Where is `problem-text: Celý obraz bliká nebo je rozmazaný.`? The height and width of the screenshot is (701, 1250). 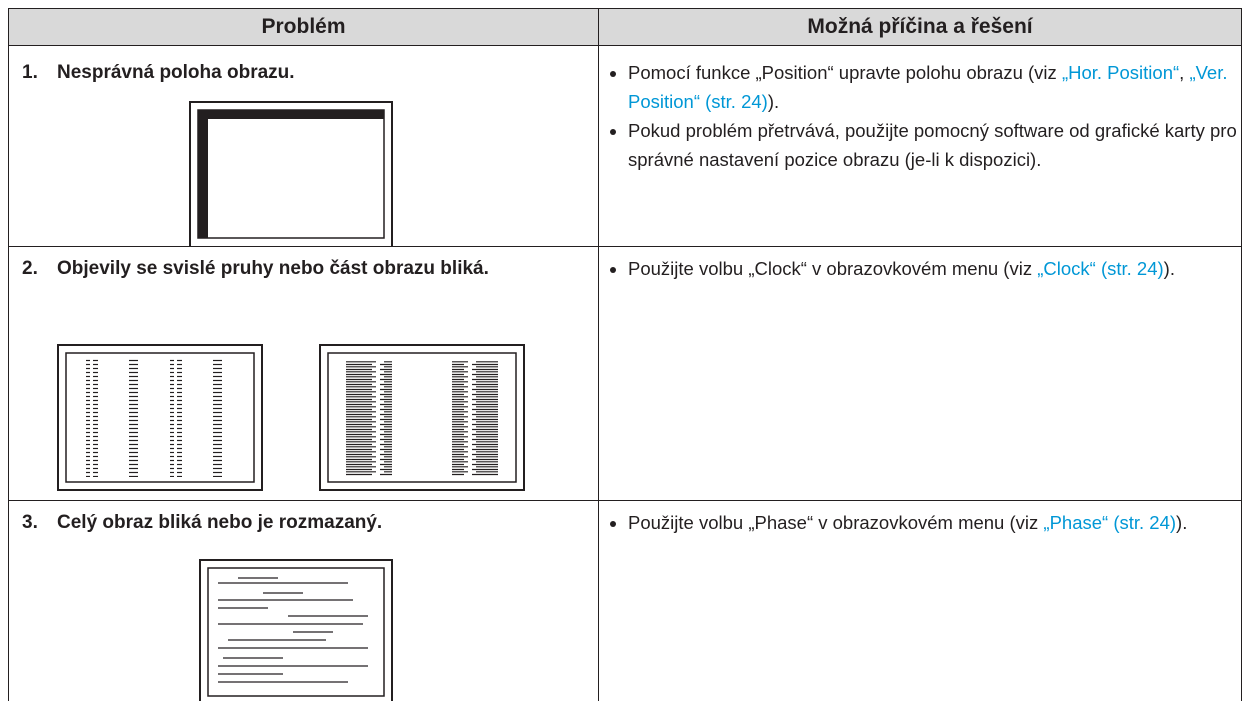
problem-text: Celý obraz bliká nebo je rozmazaný. is located at coordinates (220, 522).